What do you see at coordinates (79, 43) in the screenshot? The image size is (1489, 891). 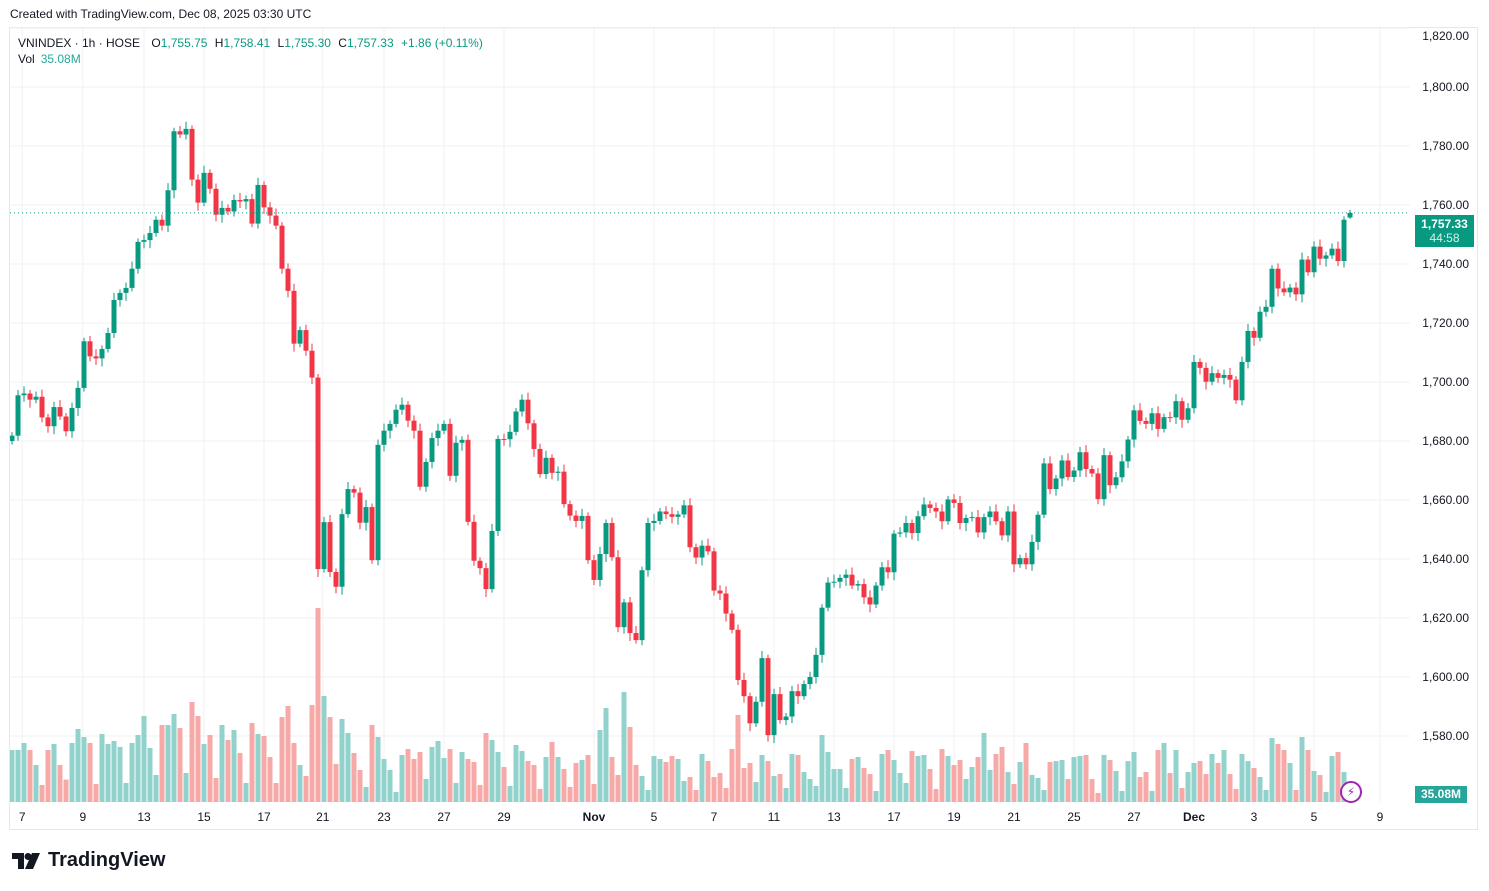 I see `symbol-name: VNINDEX · 1h · HOSE` at bounding box center [79, 43].